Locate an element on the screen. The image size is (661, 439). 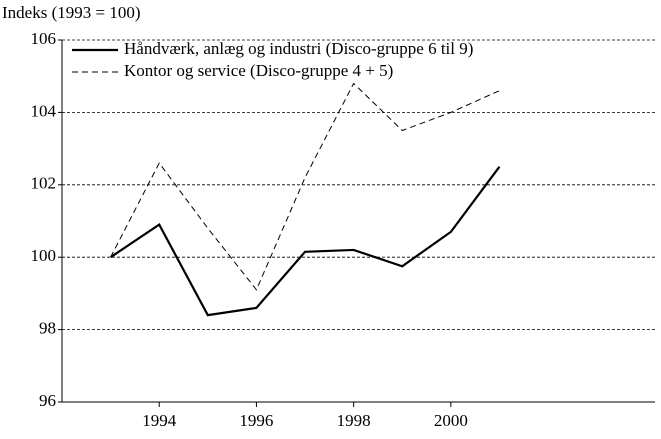
y-tick-label: 100 is located at coordinates (44, 255).